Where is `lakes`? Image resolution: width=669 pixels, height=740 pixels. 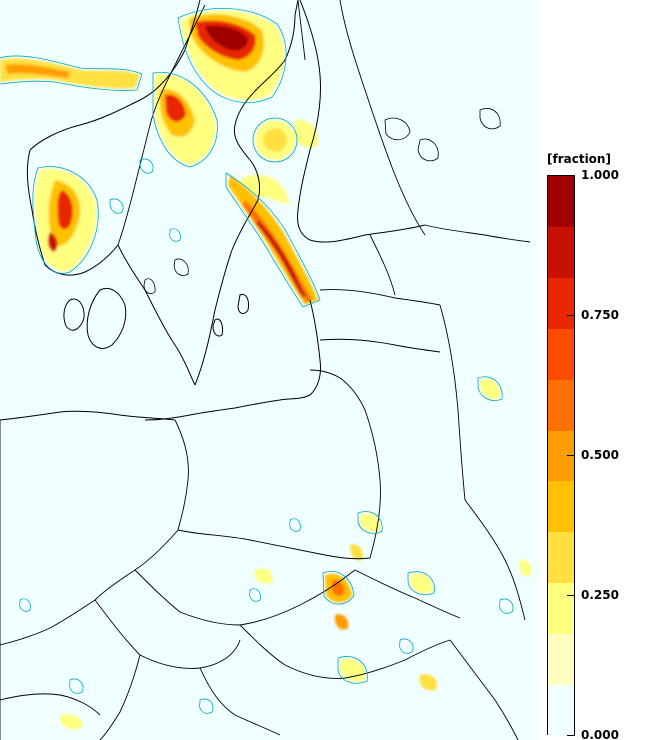 lakes is located at coordinates (322, 201).